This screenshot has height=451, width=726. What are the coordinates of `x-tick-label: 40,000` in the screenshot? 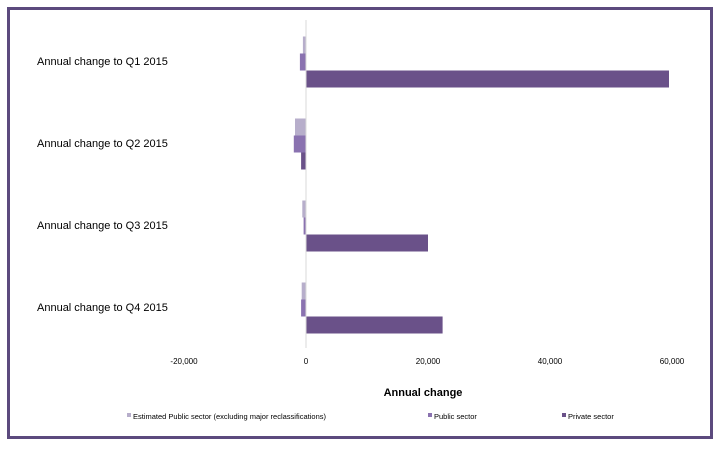 It's located at (550, 361).